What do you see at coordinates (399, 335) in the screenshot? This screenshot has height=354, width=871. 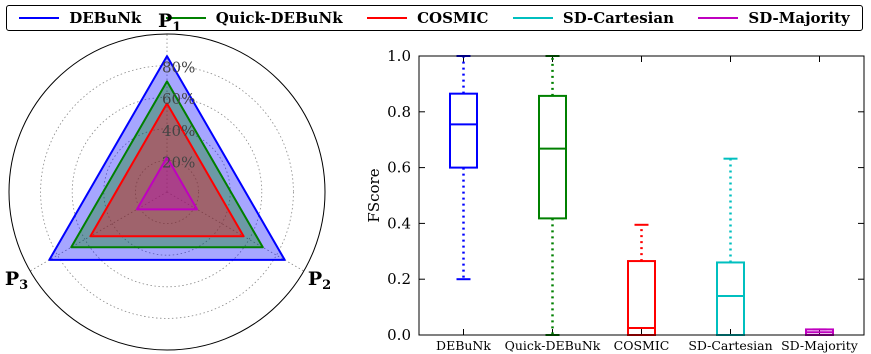 I see `y-tick-label: 0.0` at bounding box center [399, 335].